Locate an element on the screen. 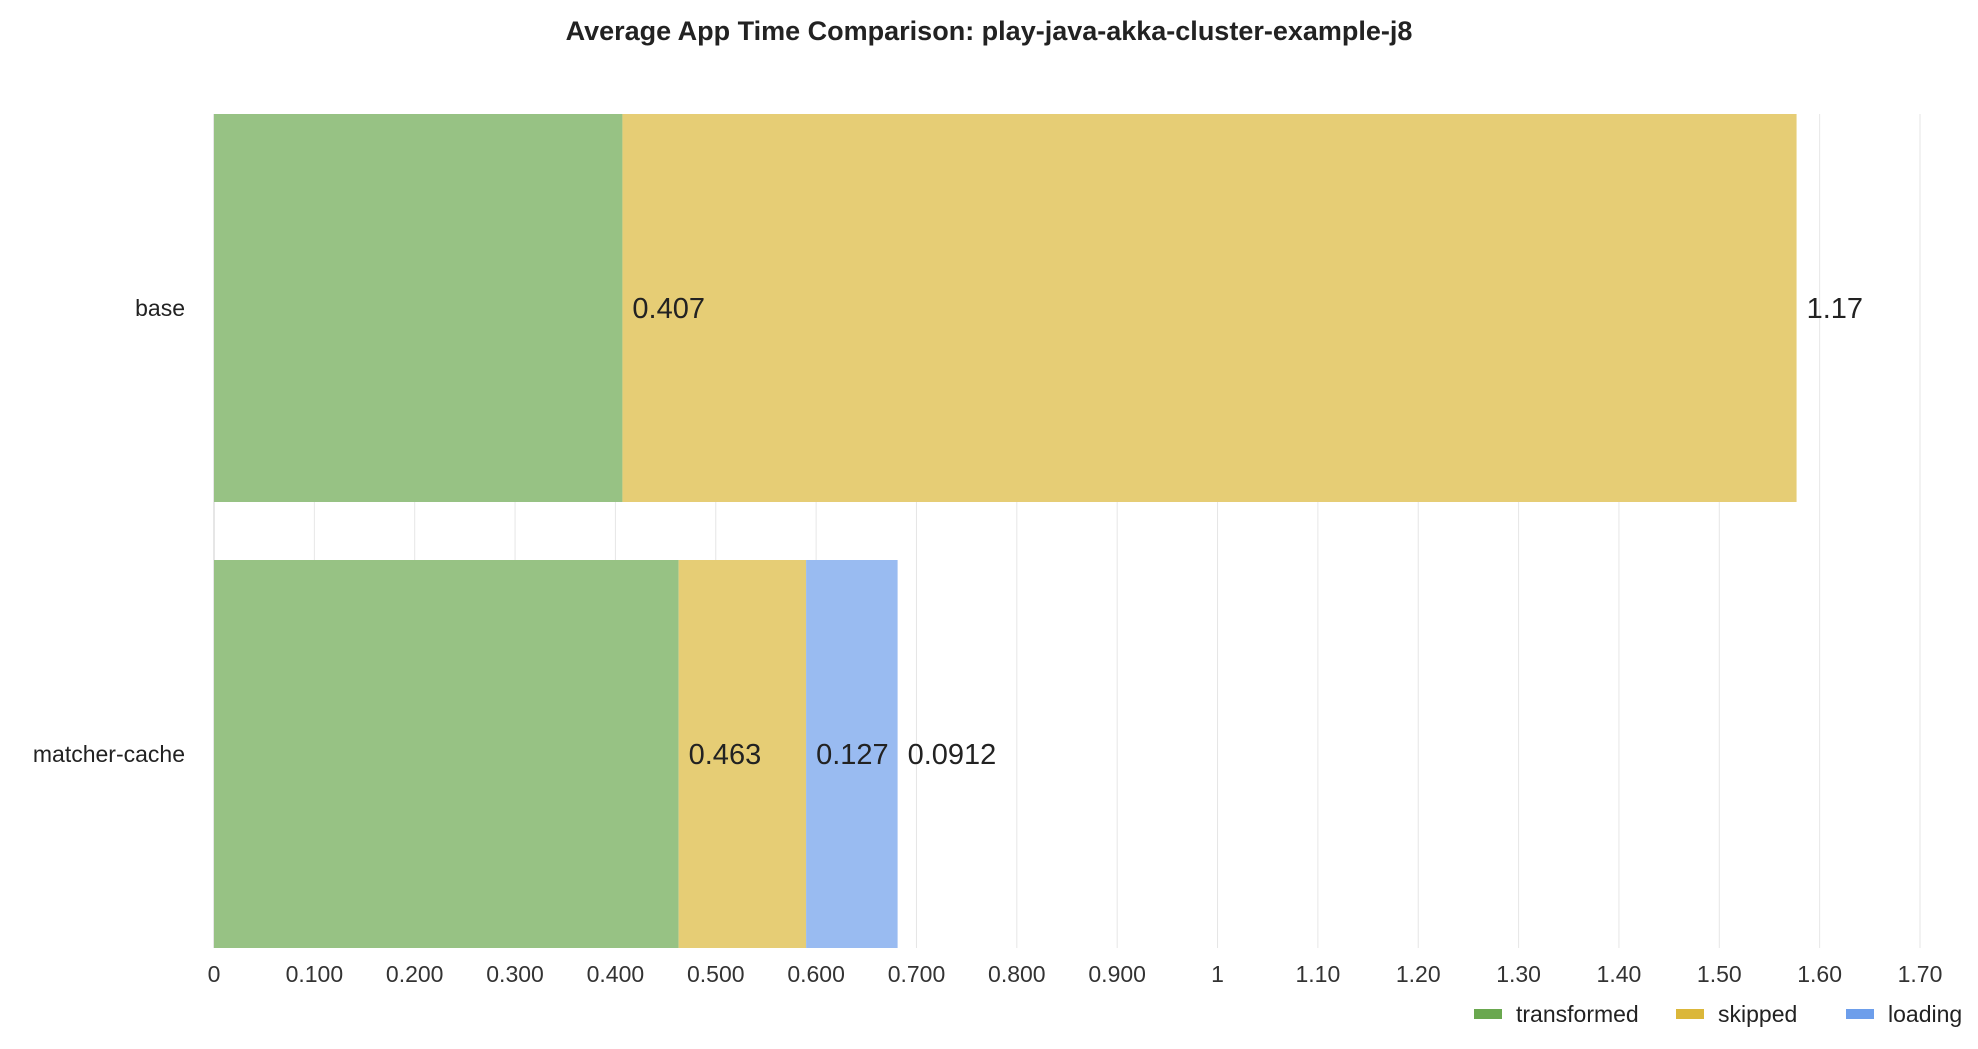  x-tick-label: 0.100 is located at coordinates (315, 974).